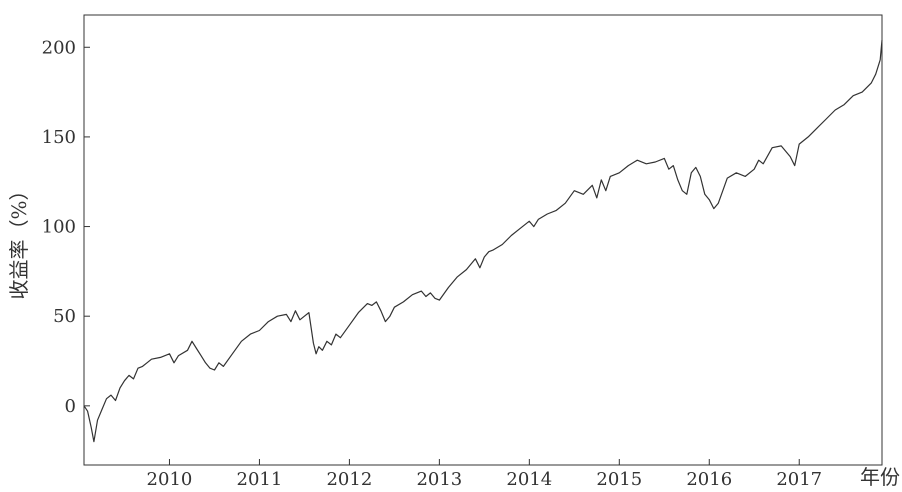 This screenshot has height=492, width=902. Describe the element at coordinates (260, 479) in the screenshot. I see `x-tick-label: 2011` at that location.